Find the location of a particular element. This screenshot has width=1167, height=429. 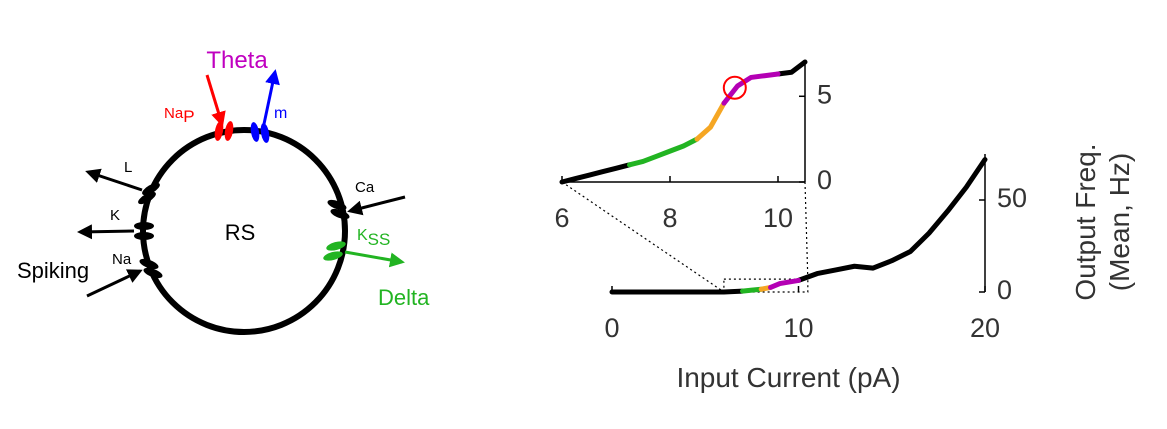

y-axis-label: (Mean, Hz) is located at coordinates (1119, 222).